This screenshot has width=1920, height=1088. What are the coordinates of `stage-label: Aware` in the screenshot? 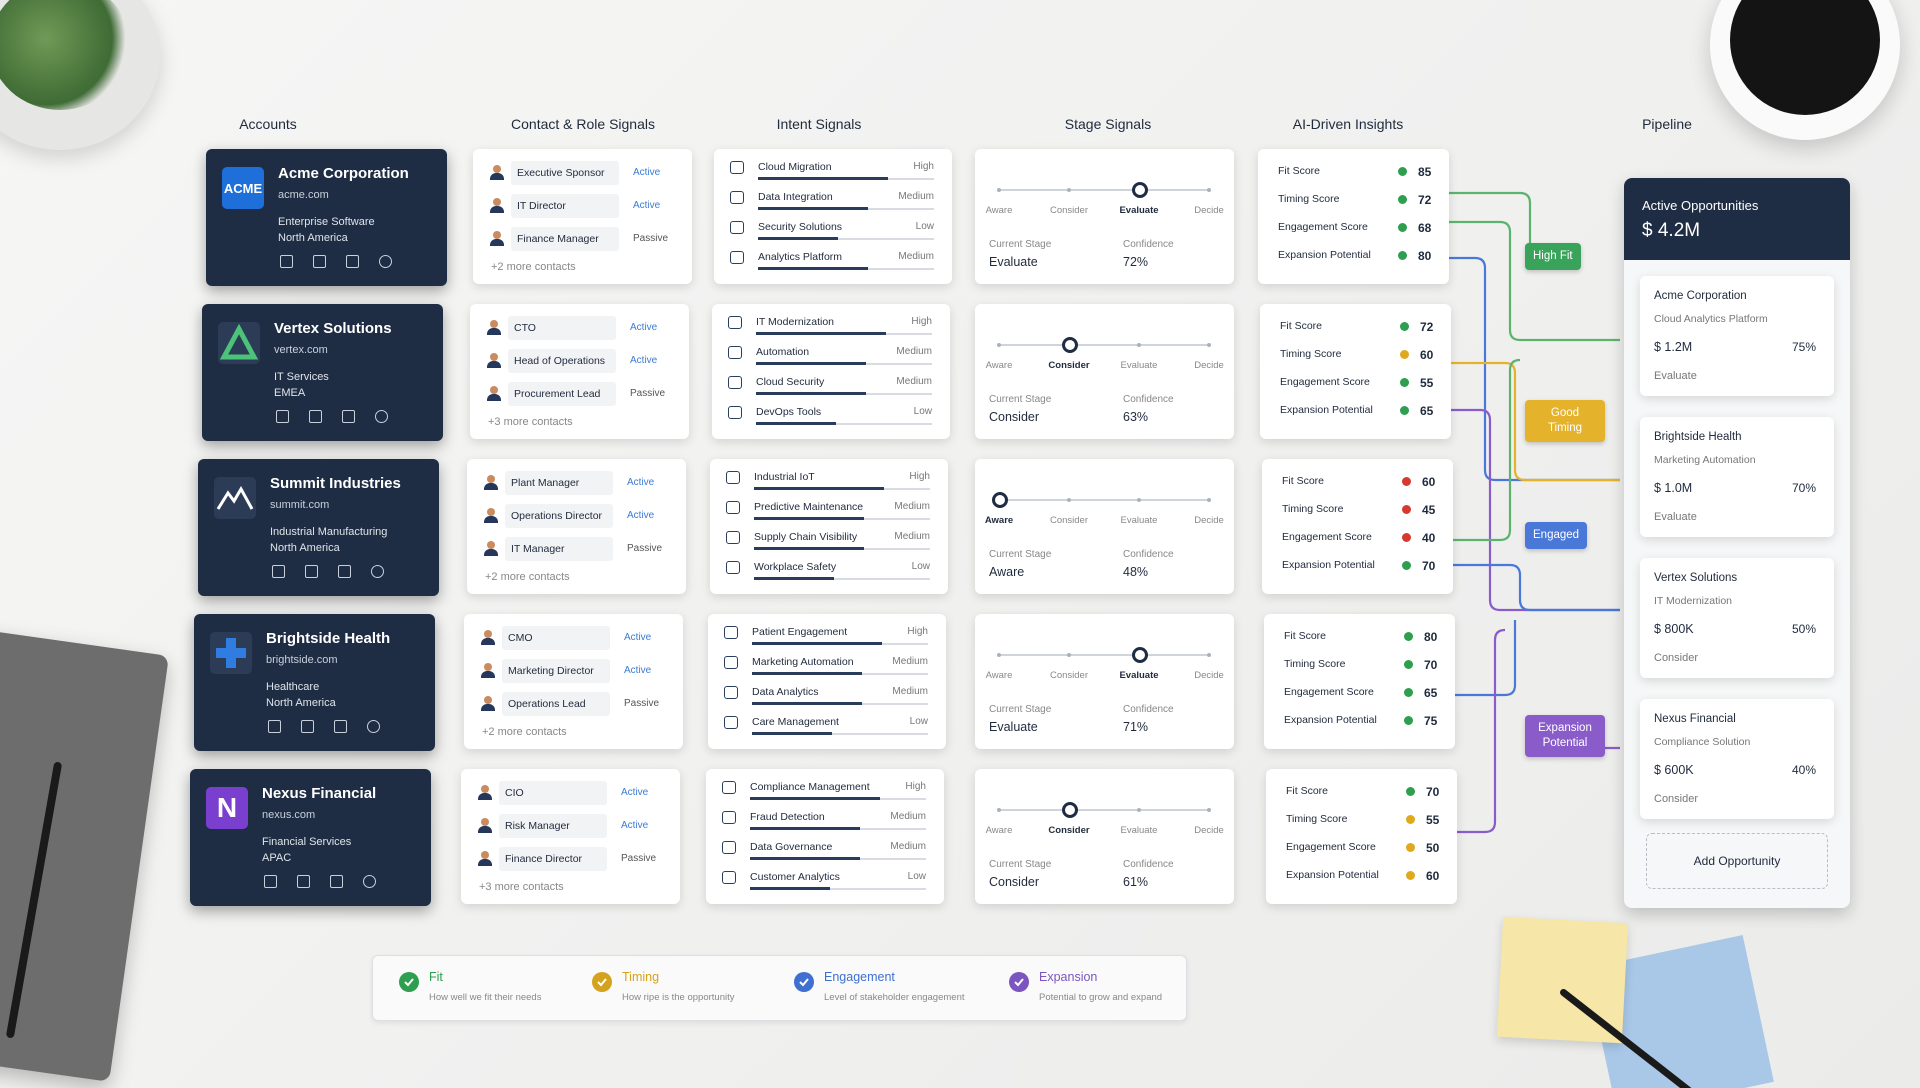 It's located at (999, 830).